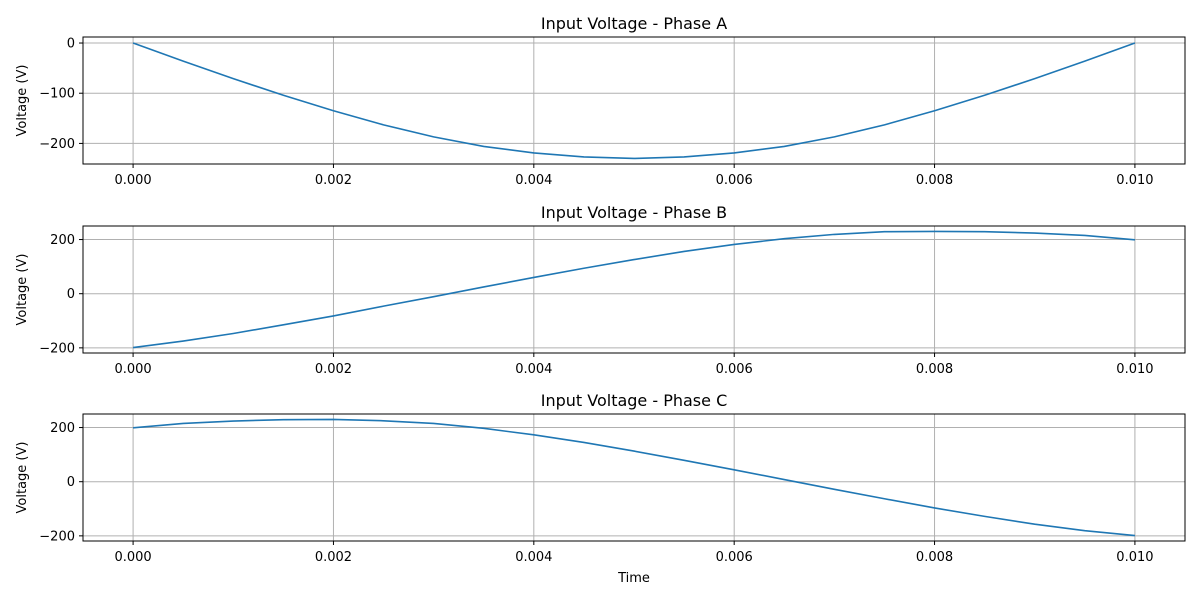 The image size is (1200, 600). I want to click on y-tick-label: −100, so click(57, 94).